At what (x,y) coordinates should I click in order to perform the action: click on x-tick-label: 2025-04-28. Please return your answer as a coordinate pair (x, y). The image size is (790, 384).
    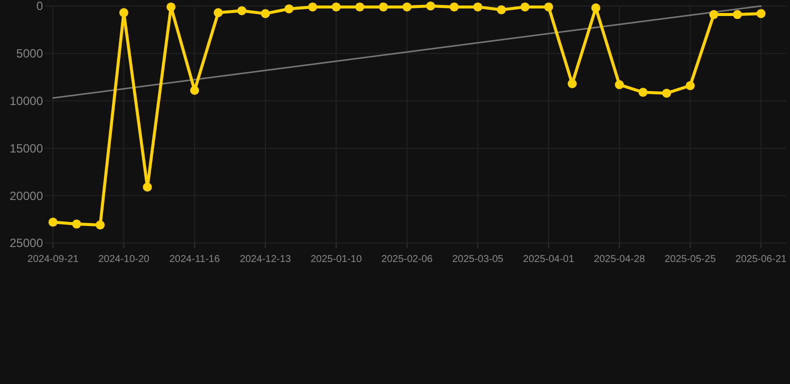
    Looking at the image, I should click on (620, 259).